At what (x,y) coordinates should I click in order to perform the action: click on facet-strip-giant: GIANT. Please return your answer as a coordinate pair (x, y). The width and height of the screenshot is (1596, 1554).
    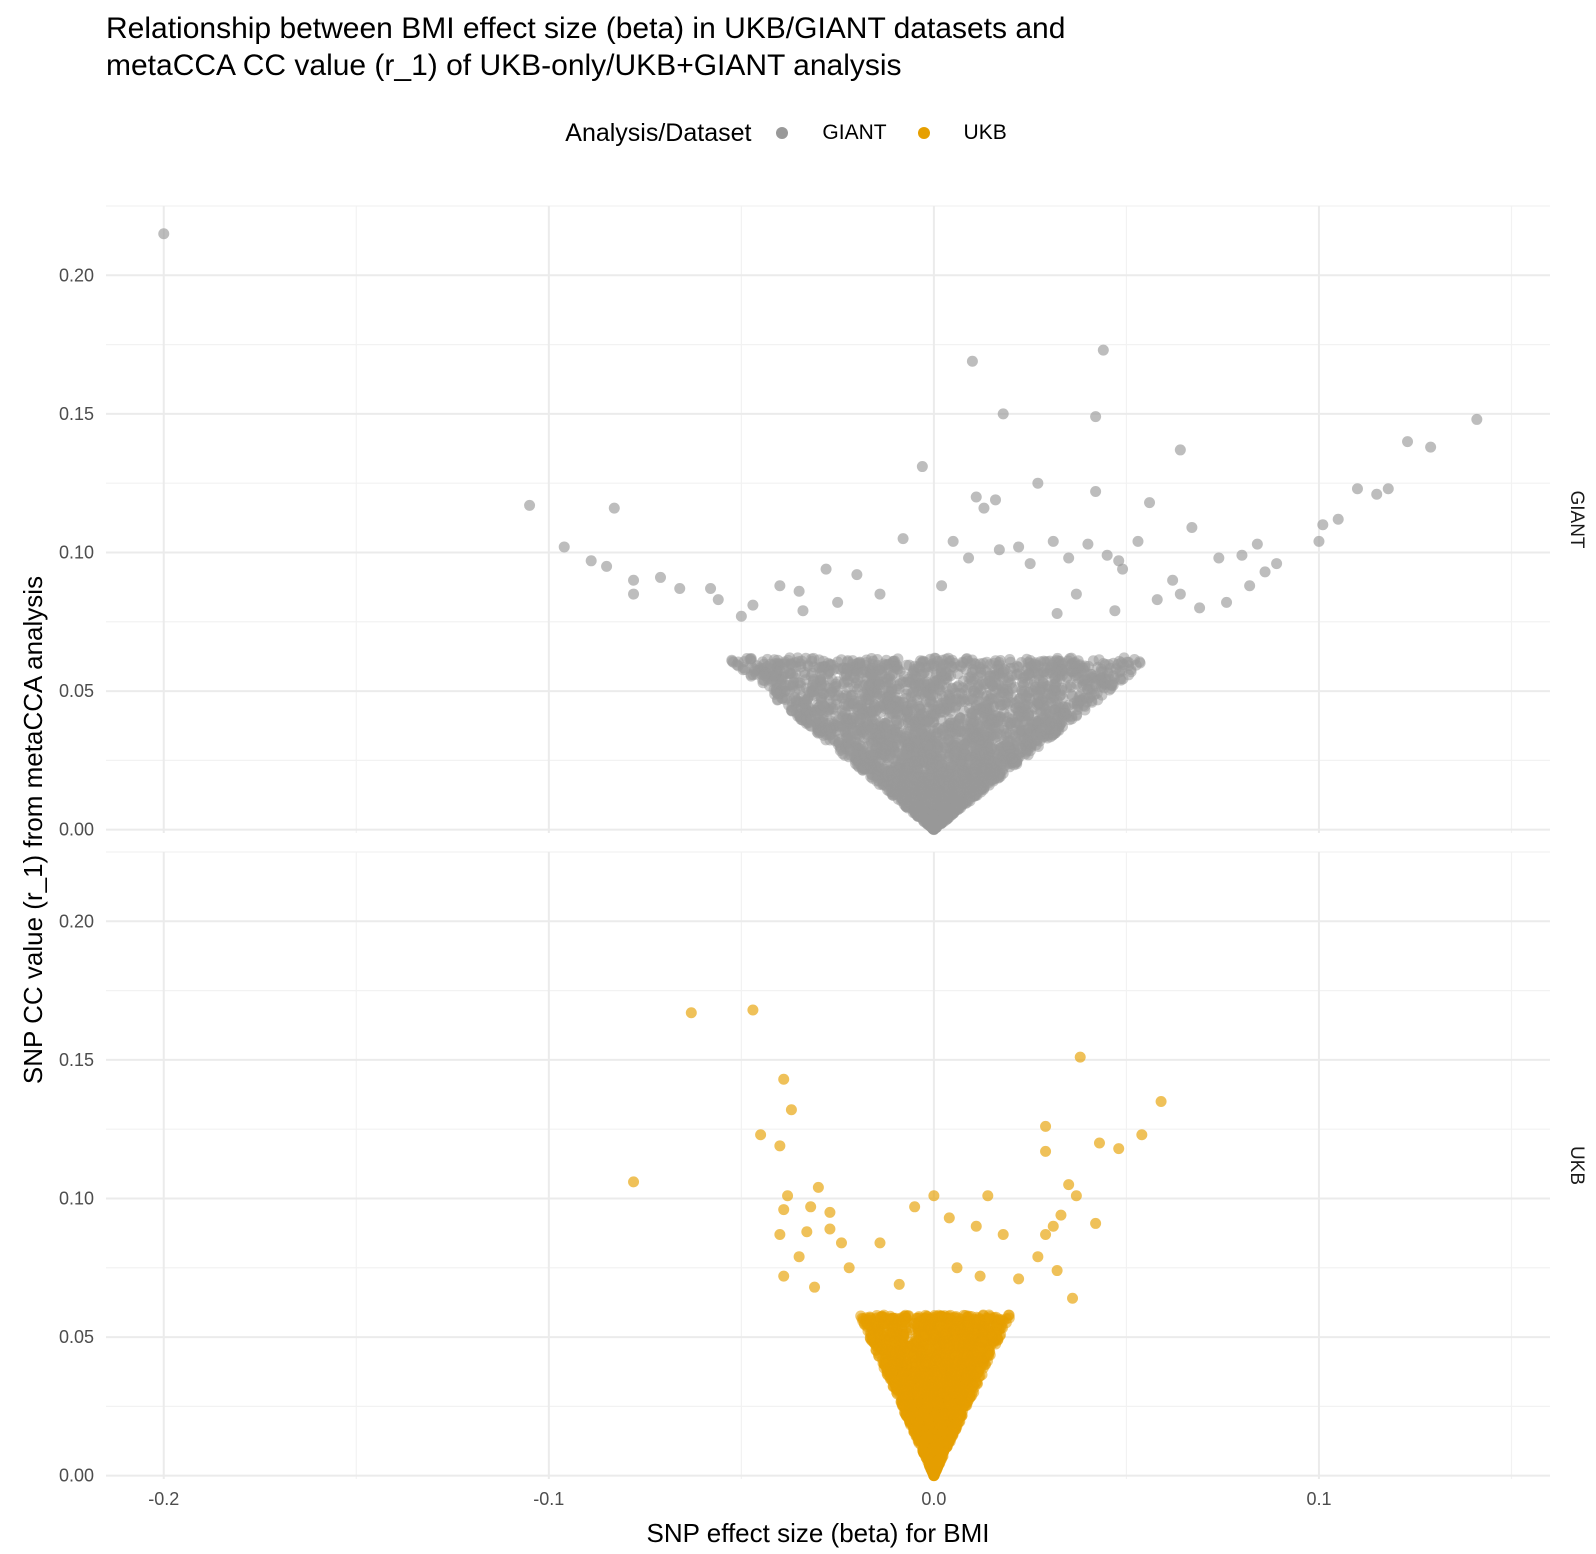
    Looking at the image, I should click on (1576, 519).